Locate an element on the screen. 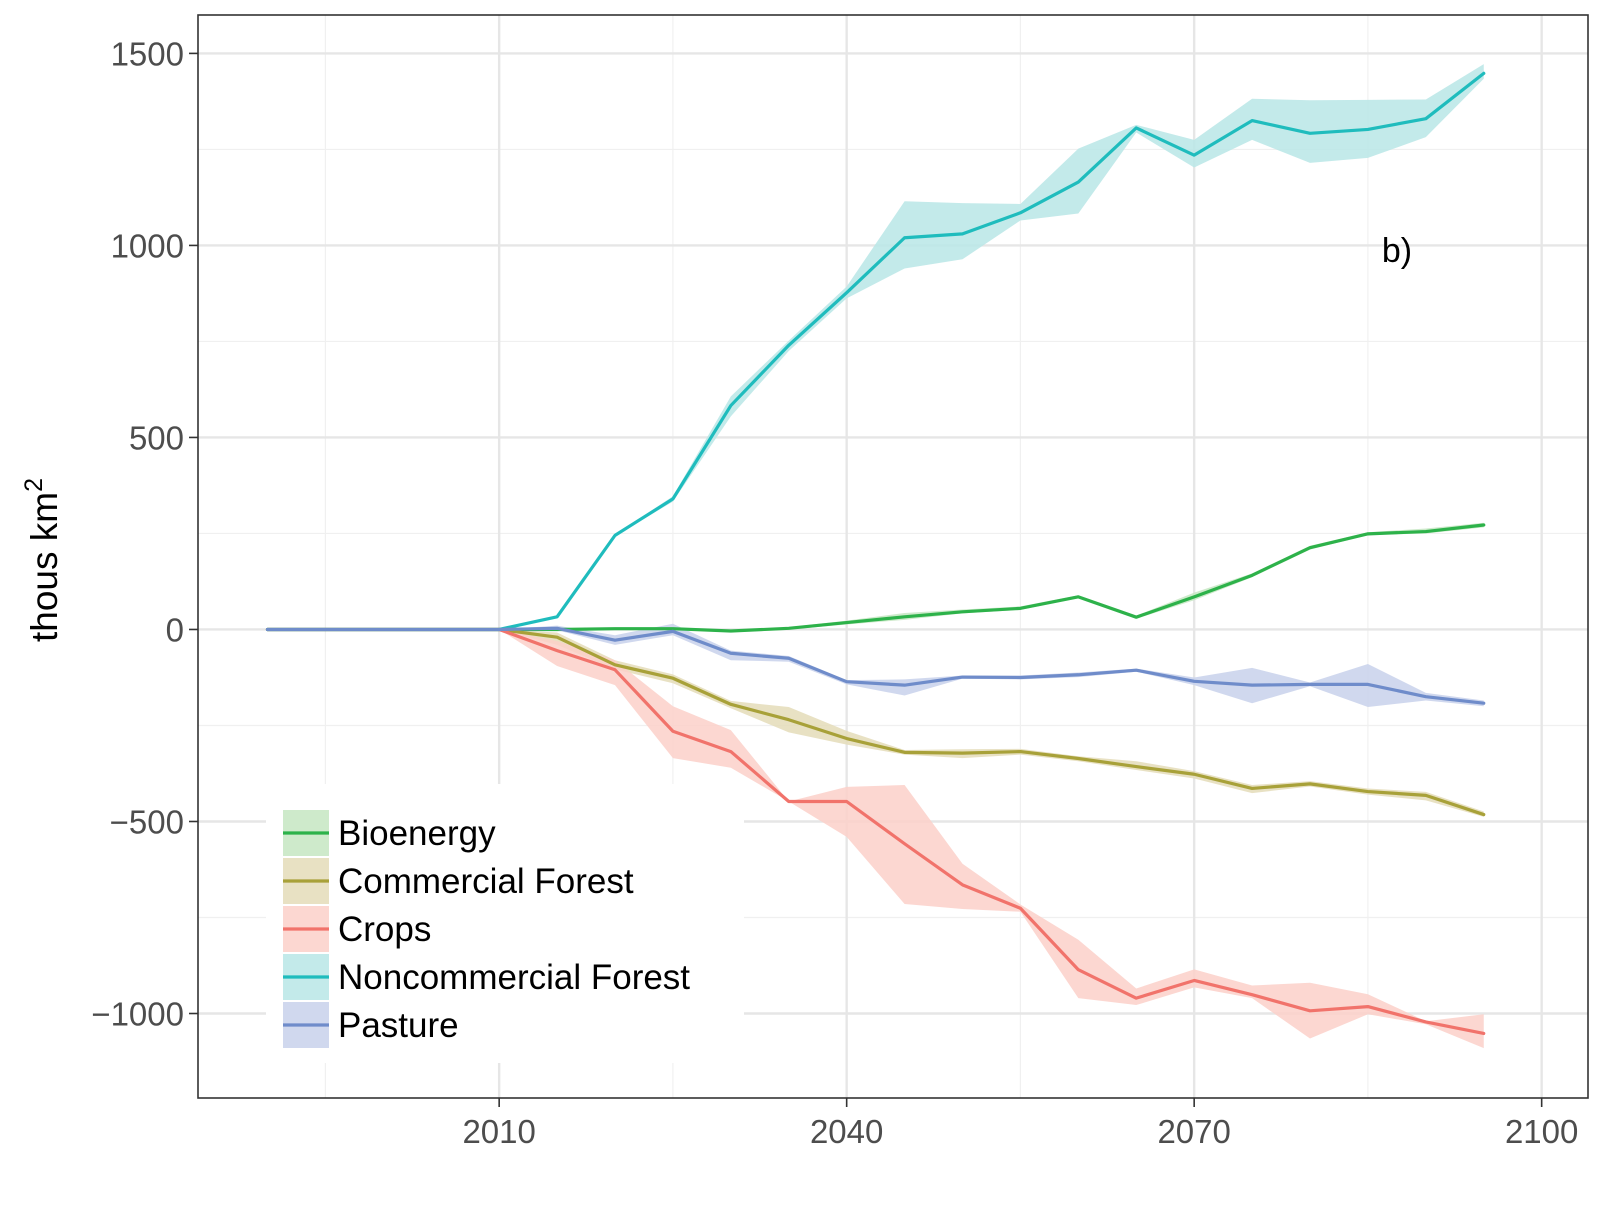 The height and width of the screenshot is (1205, 1600). y-tick-label: 1000 is located at coordinates (147, 245).